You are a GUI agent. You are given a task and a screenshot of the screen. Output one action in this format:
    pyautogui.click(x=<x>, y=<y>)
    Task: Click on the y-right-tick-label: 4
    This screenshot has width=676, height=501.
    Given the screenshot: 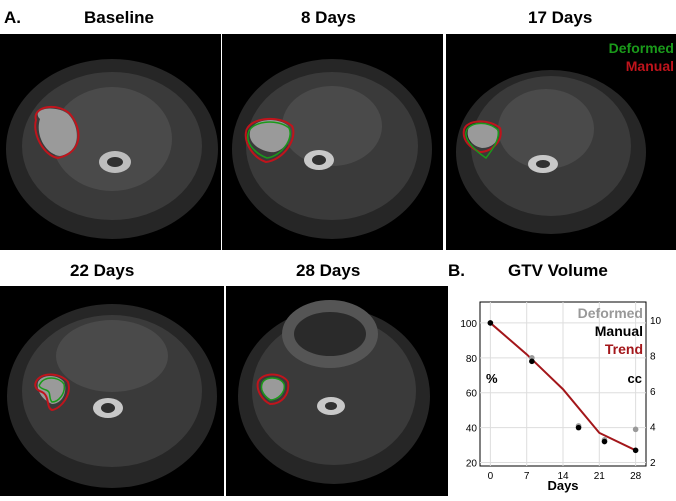 What is the action you would take?
    pyautogui.click(x=653, y=427)
    